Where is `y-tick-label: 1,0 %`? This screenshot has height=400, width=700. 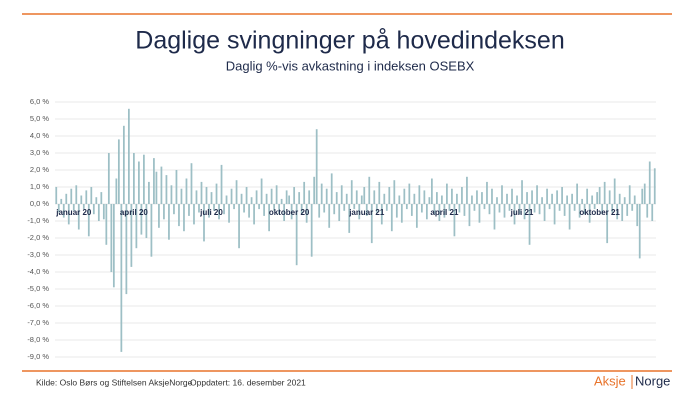 y-tick-label: 1,0 % is located at coordinates (40, 186).